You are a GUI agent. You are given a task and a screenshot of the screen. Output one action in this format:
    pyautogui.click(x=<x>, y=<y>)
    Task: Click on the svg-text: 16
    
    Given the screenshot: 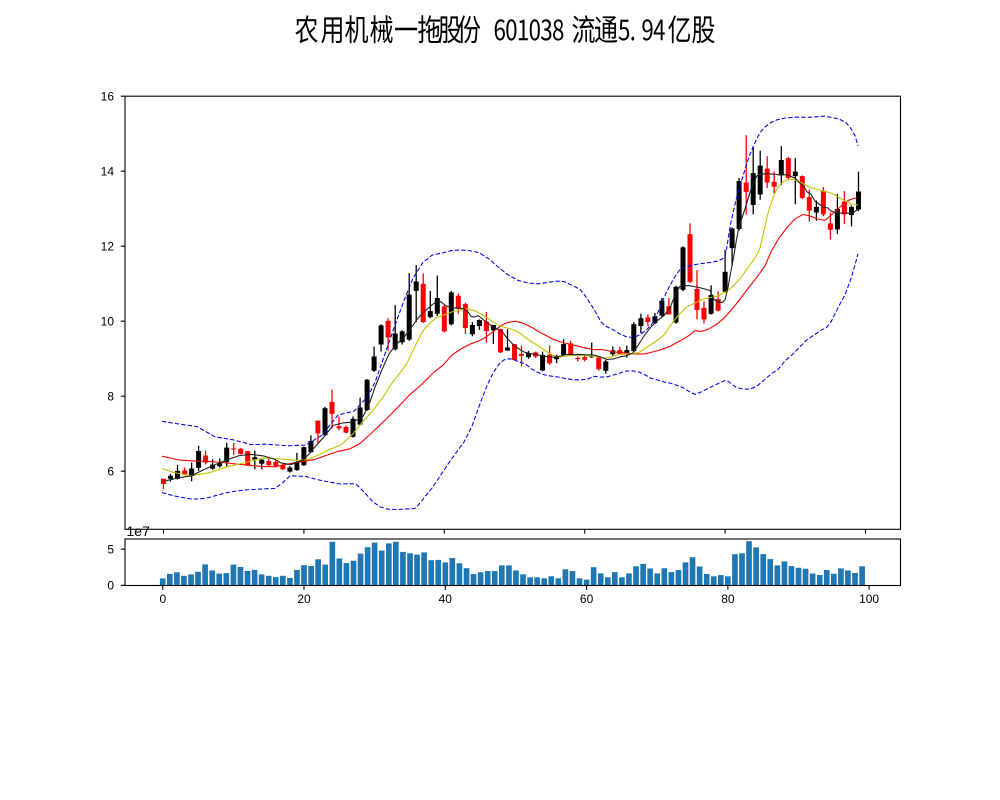 What is the action you would take?
    pyautogui.click(x=108, y=97)
    